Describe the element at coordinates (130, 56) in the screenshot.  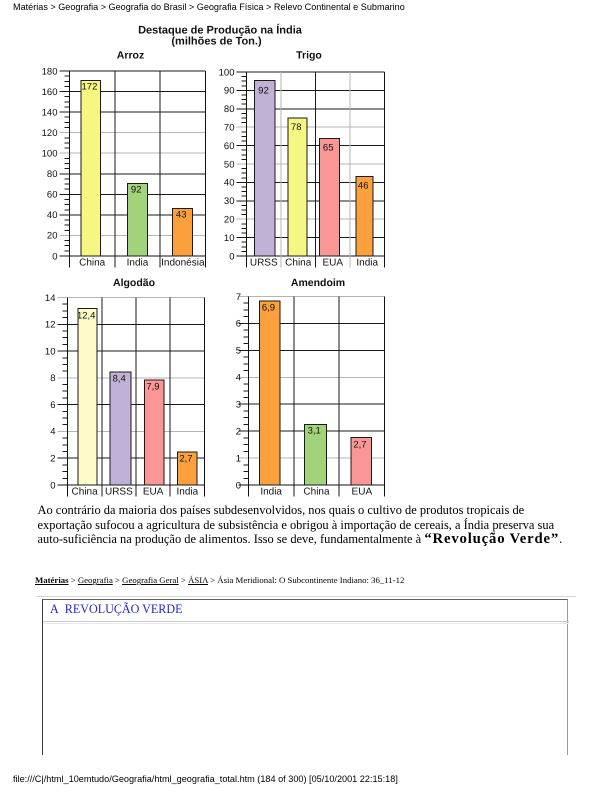
I see `svg-text: Arroz` at that location.